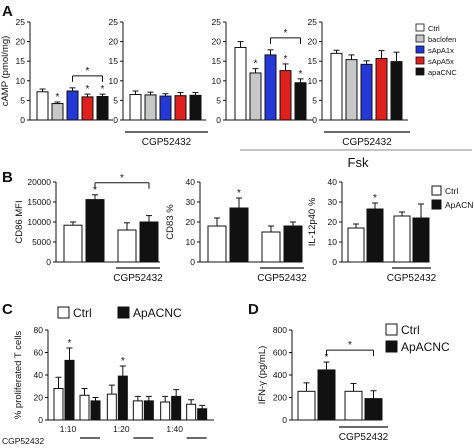 The width and height of the screenshot is (474, 448). I want to click on D-y-tick-label: 800, so click(280, 330).